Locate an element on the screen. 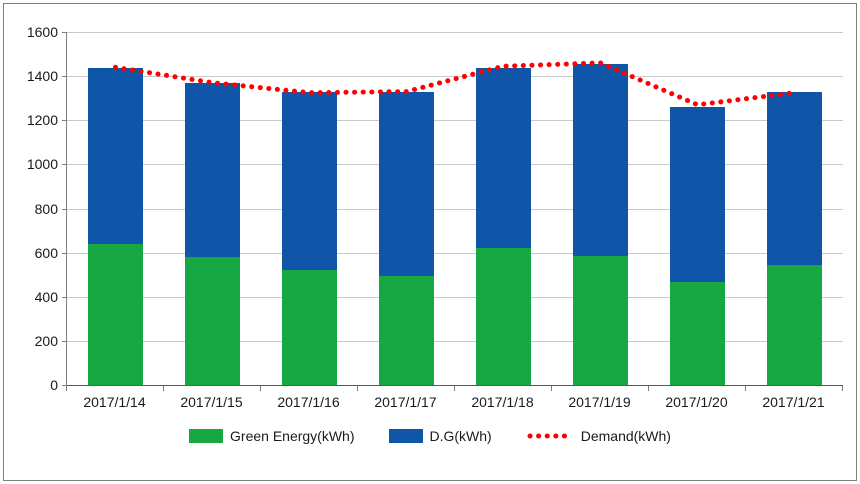 This screenshot has height=484, width=860. dg-swatch is located at coordinates (405, 436).